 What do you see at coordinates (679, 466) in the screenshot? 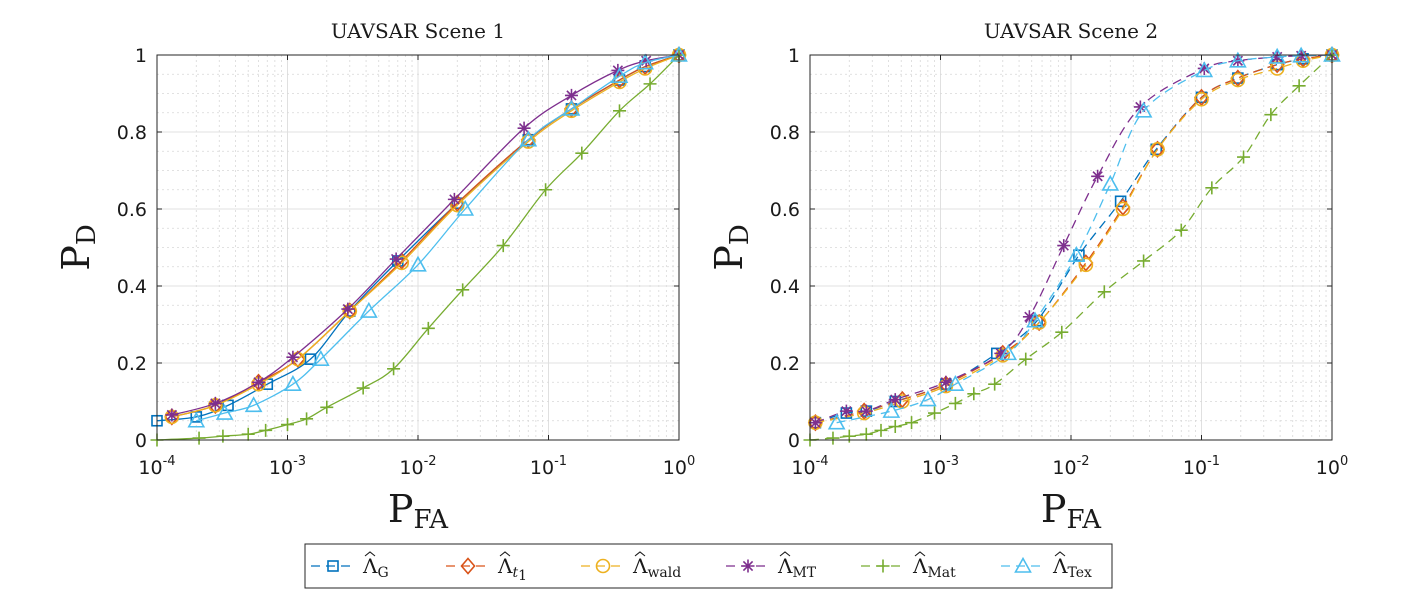
I see `x-tick-label: 10⁰` at bounding box center [679, 466].